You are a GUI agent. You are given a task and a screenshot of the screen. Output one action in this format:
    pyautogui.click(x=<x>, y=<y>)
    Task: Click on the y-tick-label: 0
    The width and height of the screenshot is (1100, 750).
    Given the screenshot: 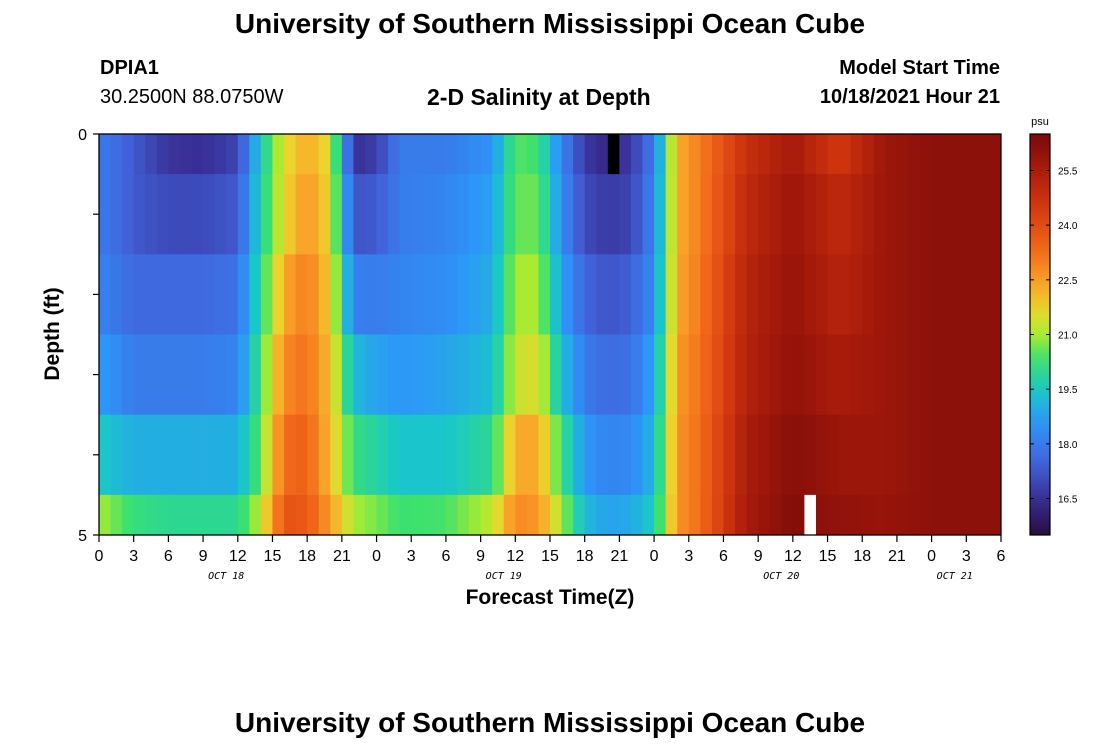 What is the action you would take?
    pyautogui.click(x=82, y=135)
    